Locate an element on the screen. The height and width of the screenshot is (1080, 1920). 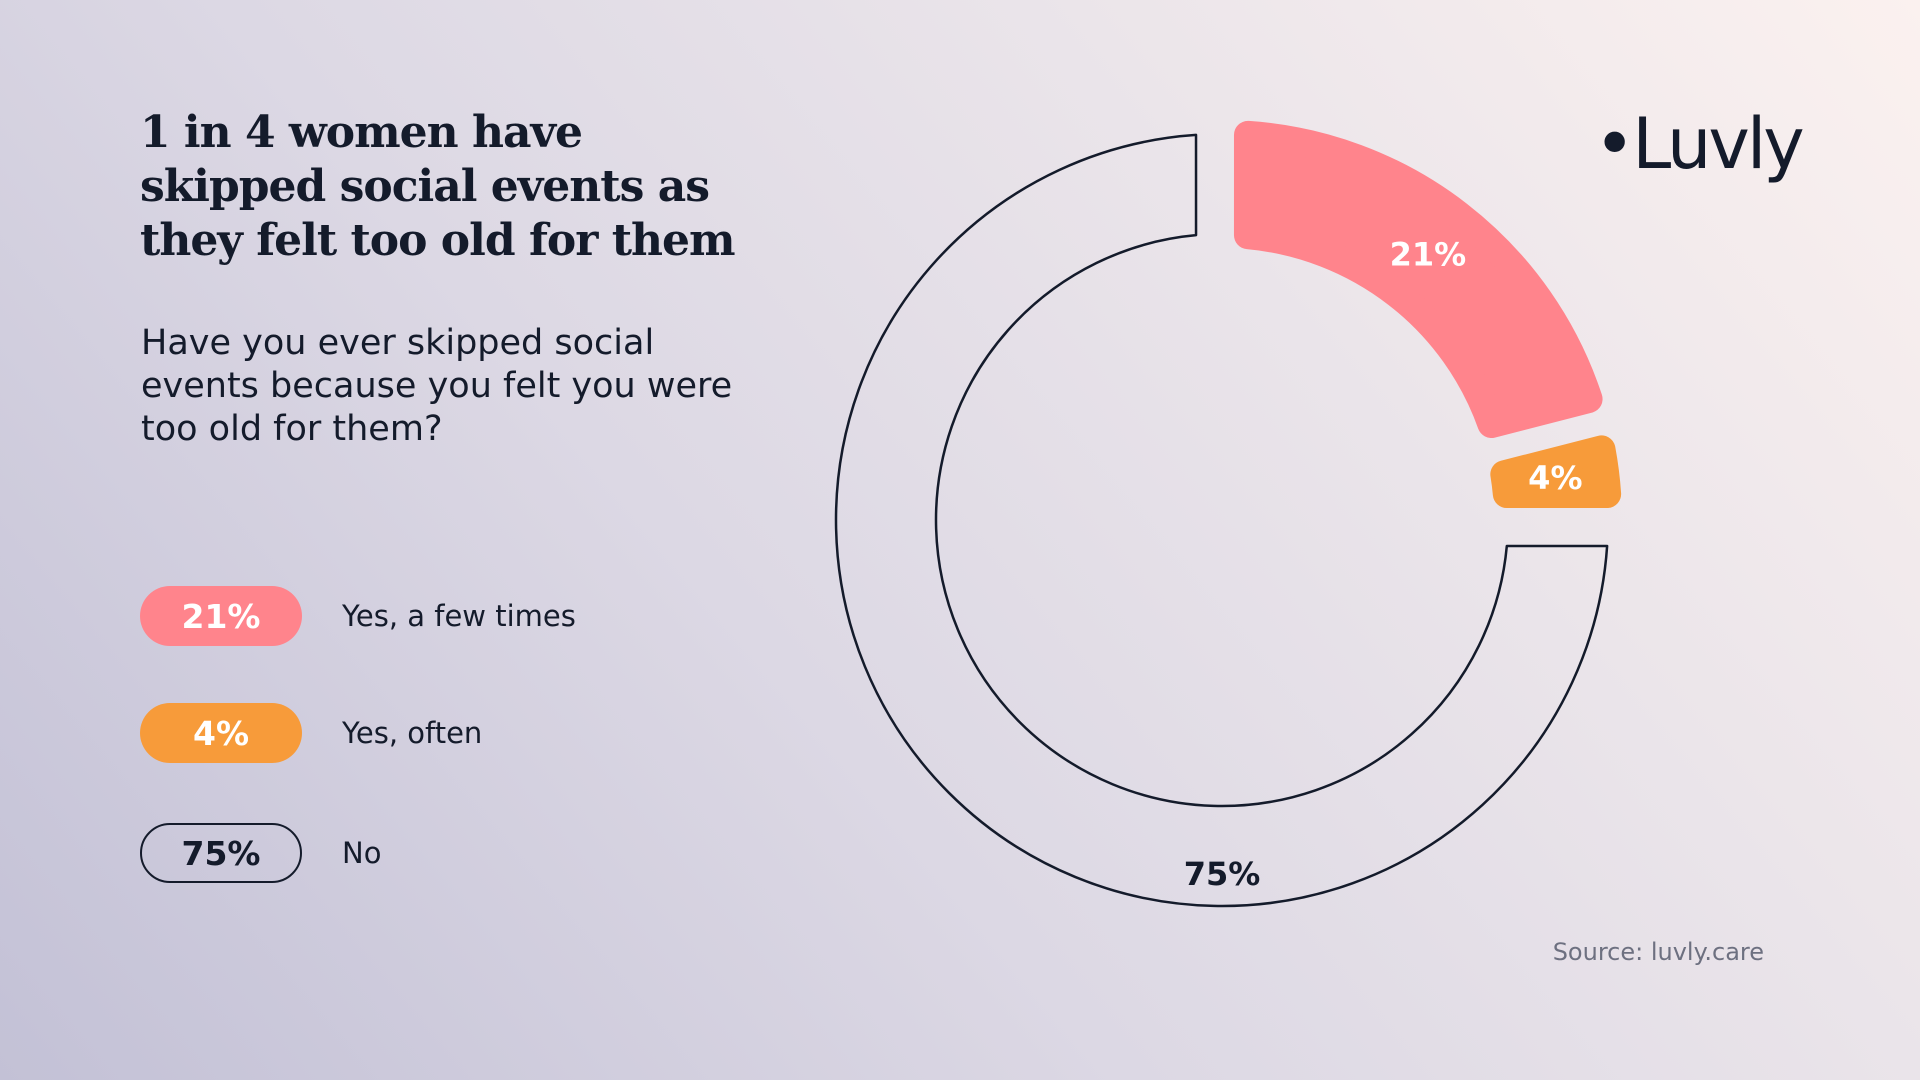
legend-pill-no: 75% is located at coordinates (221, 853).